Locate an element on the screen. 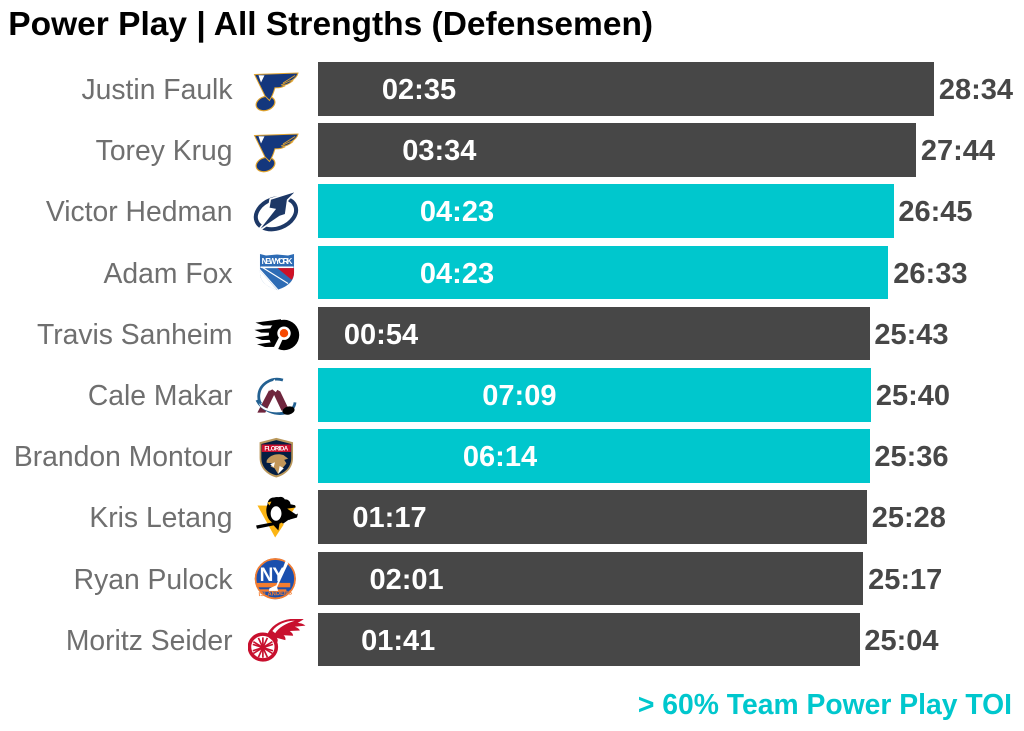  svg-text: FLORIDA is located at coordinates (276, 448).